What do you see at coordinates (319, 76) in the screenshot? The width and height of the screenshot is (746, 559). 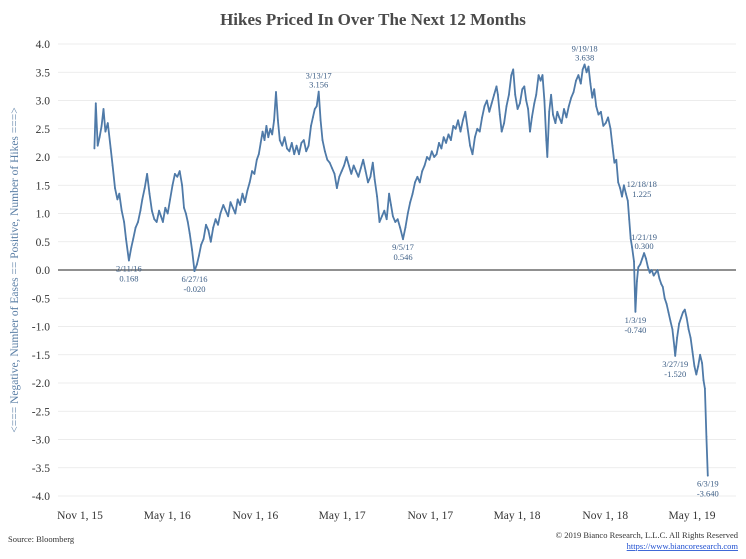 I see `annotation-date: 3/13/17` at bounding box center [319, 76].